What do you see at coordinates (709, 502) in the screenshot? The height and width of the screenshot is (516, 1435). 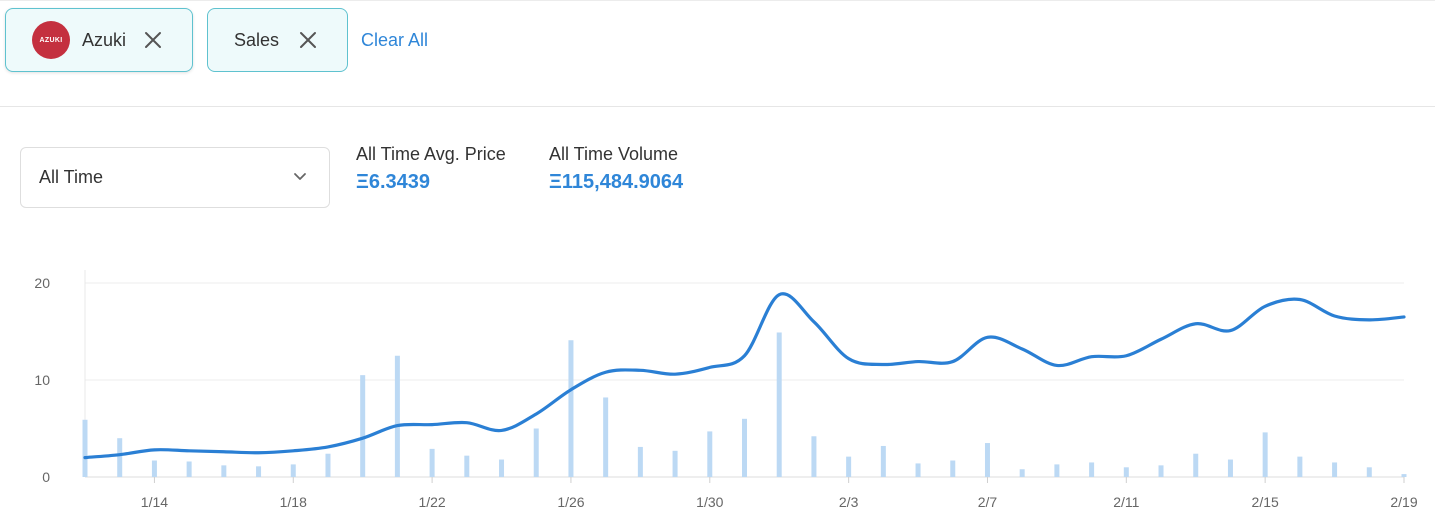 I see `x-tick-label: 1/30` at bounding box center [709, 502].